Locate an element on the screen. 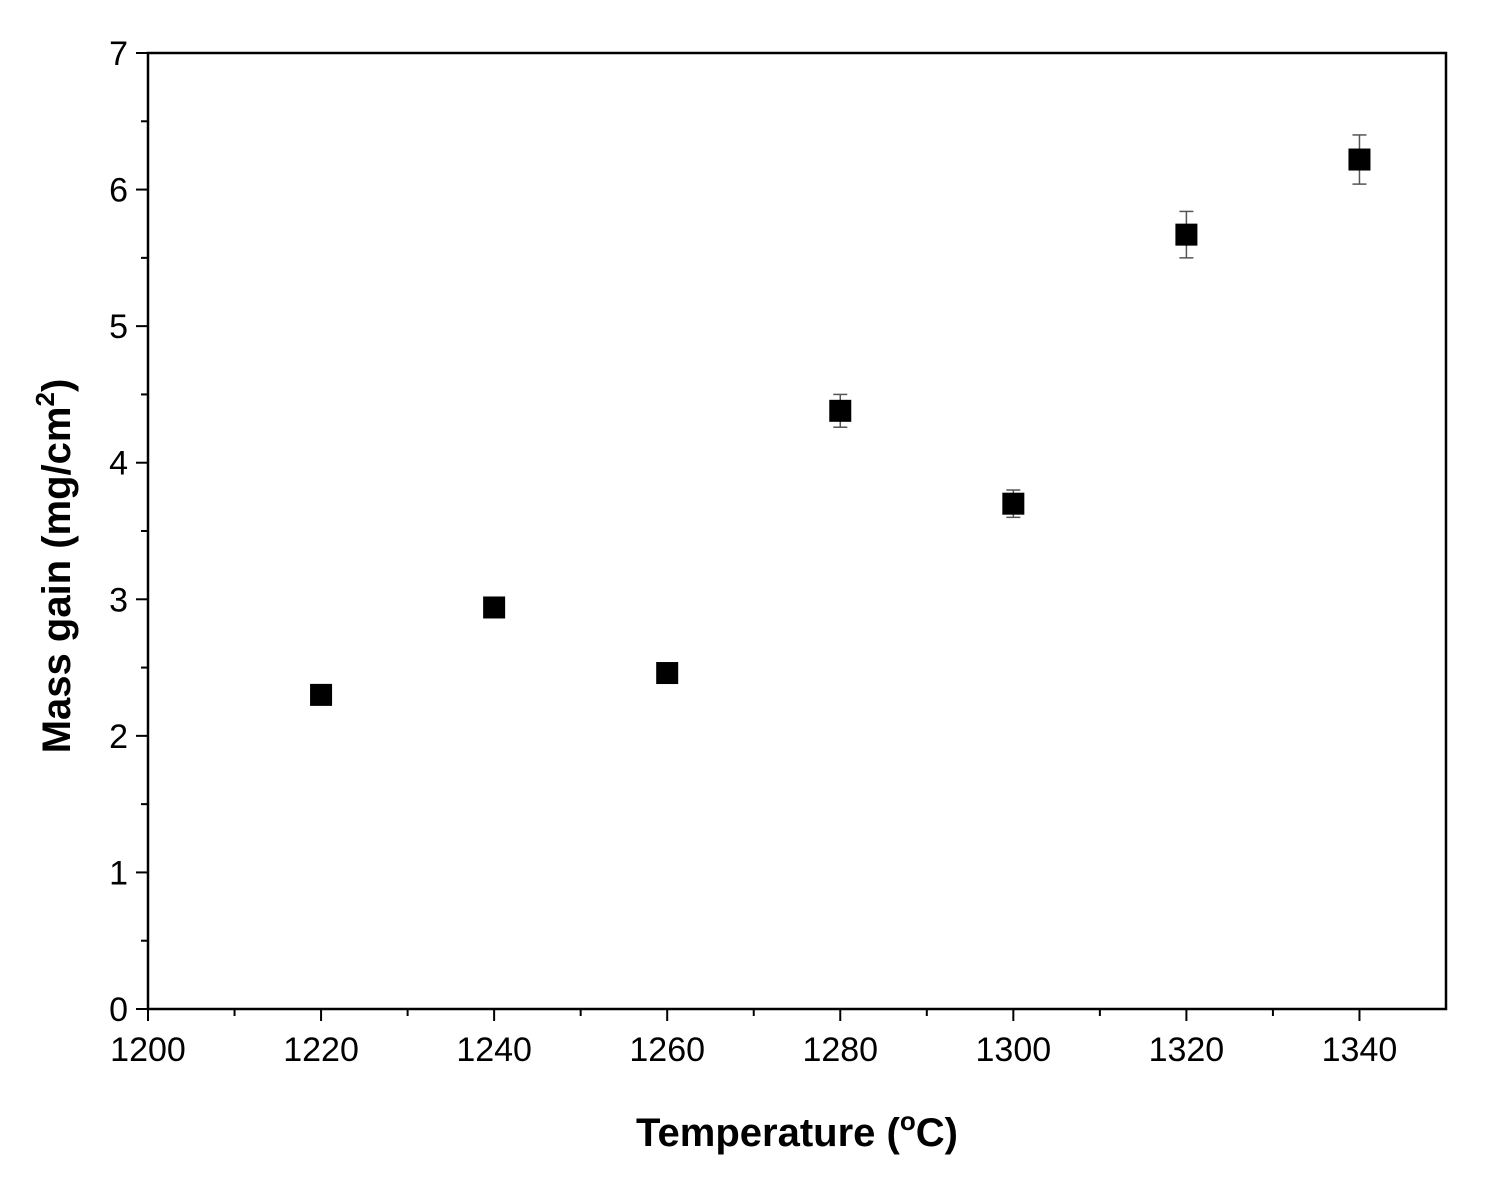  y-tick-label: 5 is located at coordinates (118, 327).